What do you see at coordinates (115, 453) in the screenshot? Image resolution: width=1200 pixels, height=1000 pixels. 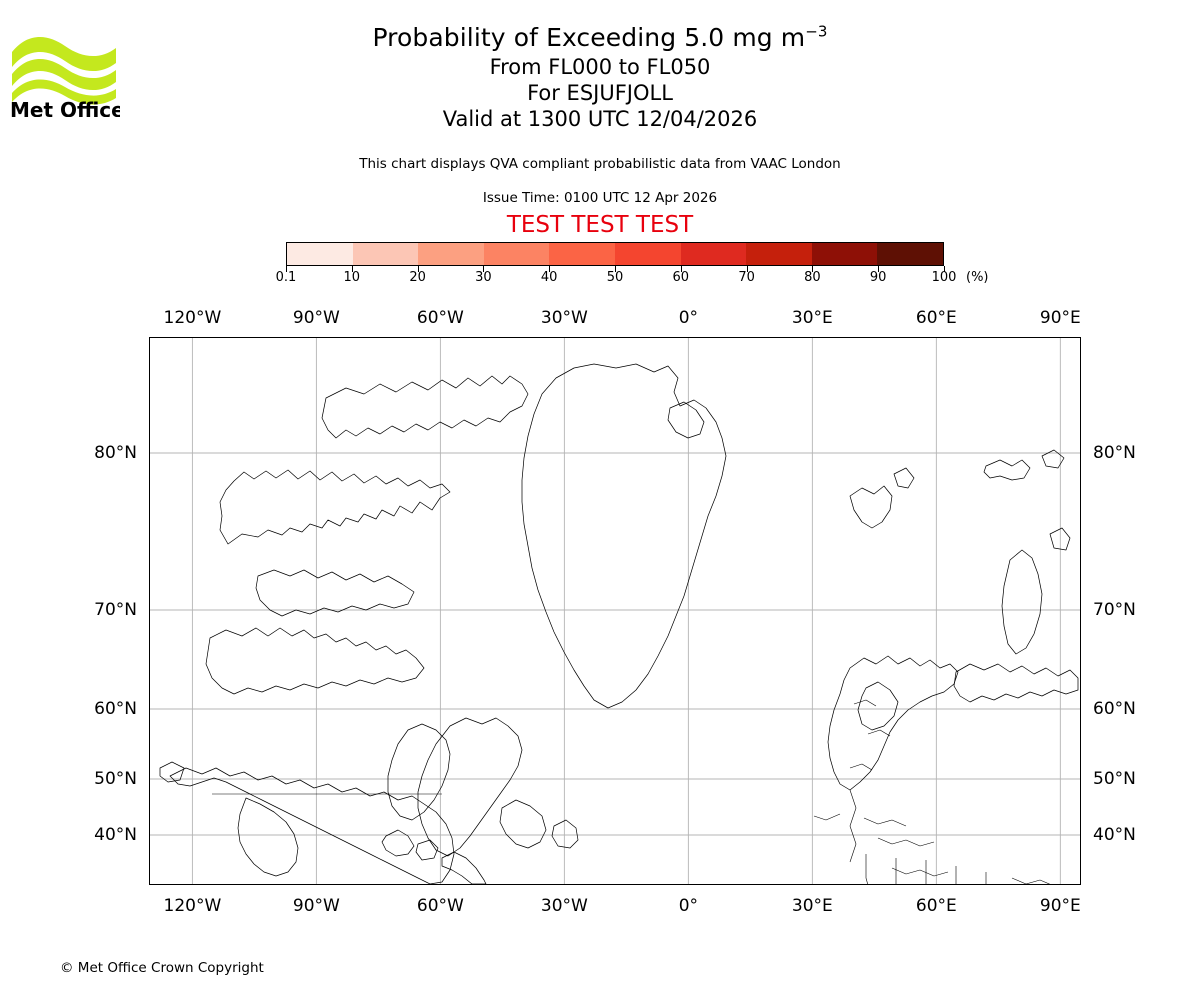 I see `lat-tick-label-left-80°N: 80°N` at bounding box center [115, 453].